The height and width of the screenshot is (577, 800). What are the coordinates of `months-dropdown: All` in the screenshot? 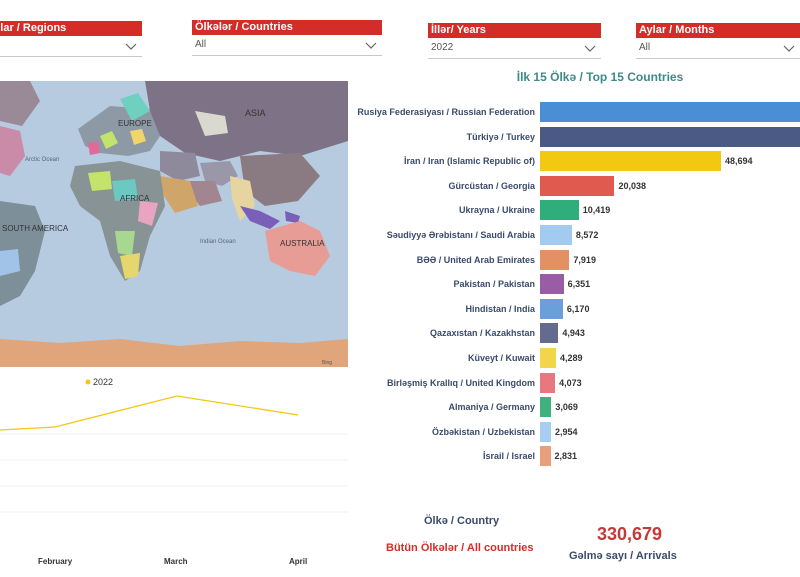 It's located at (718, 48).